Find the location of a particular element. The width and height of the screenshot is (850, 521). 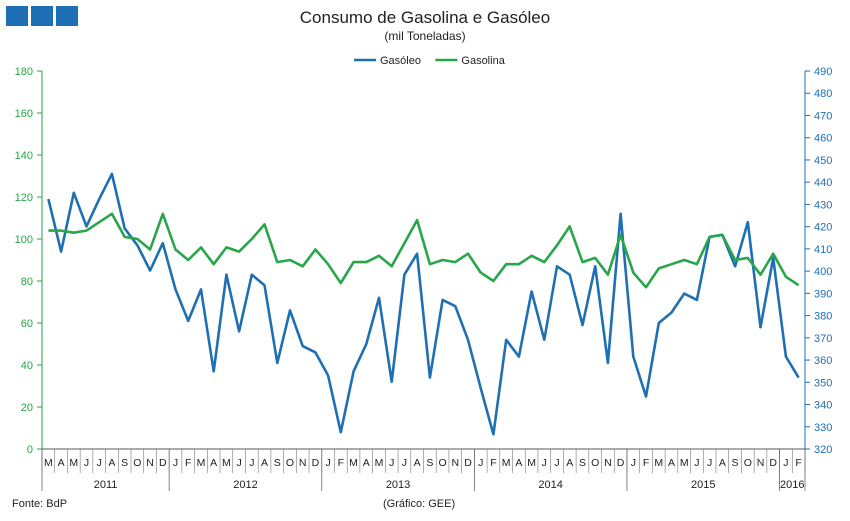

x-year-label: 2015 is located at coordinates (703, 485).